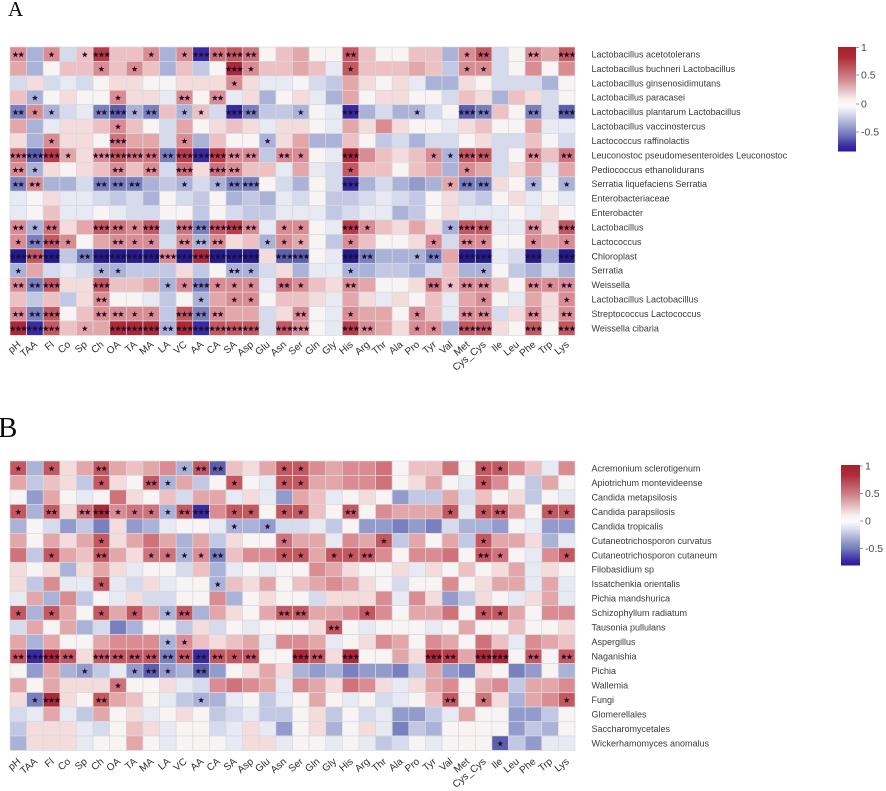  Describe the element at coordinates (664, 69) in the screenshot. I see `svg-text:Lactobacillus buchneri Lactoba: Lactobacillus buchneri Lactobacillus` at that location.